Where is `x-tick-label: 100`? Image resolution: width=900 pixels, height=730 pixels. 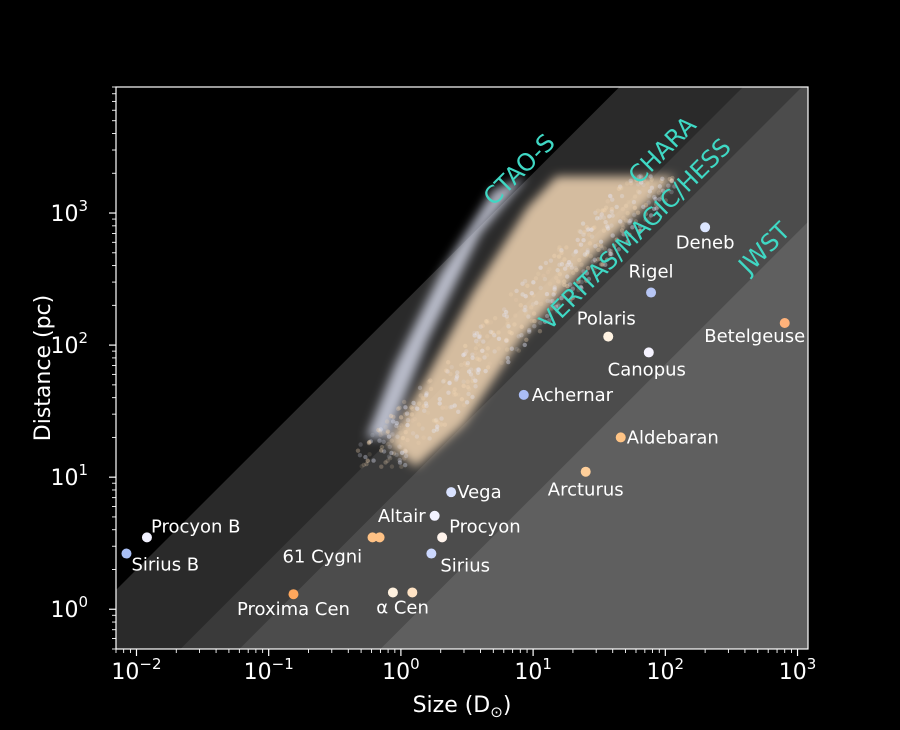
x-tick-label: 100 is located at coordinates (401, 670).